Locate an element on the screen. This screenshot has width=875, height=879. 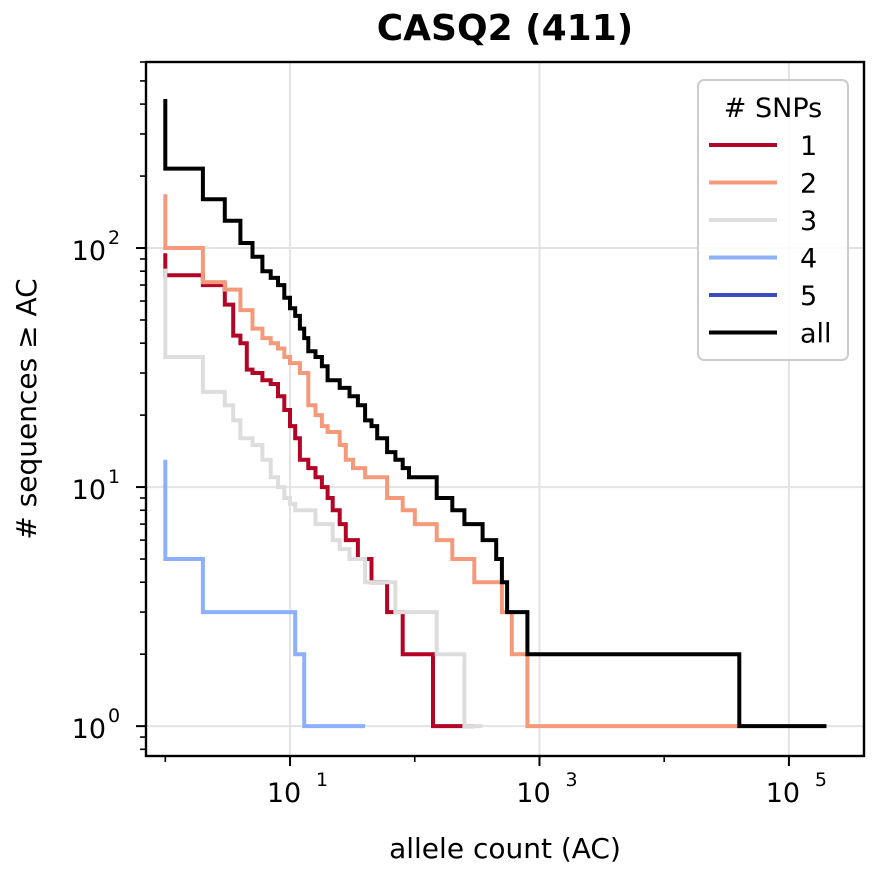
legend-label-2: 2 is located at coordinates (808, 184).